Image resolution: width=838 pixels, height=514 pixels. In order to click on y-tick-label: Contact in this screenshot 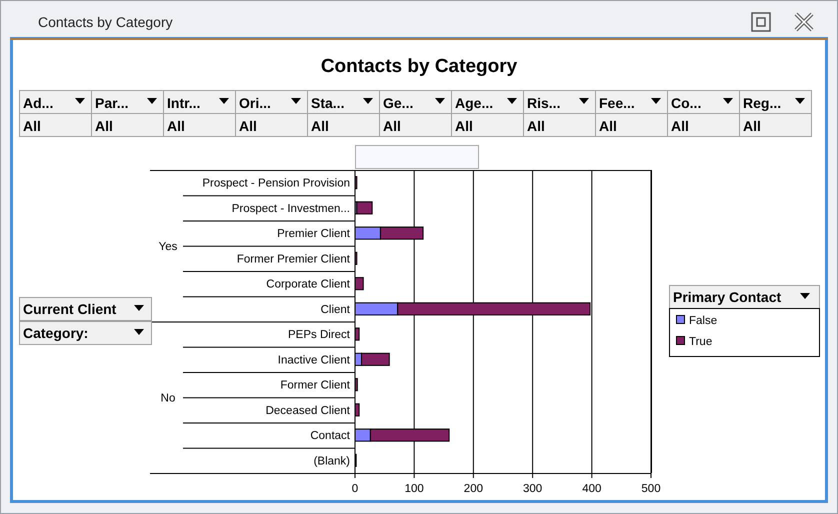, I will do `click(330, 436)`.